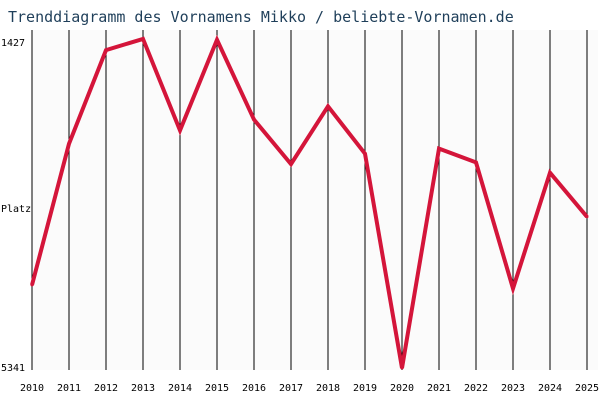 This screenshot has height=400, width=600. What do you see at coordinates (254, 120) in the screenshot?
I see `data-point-2016` at bounding box center [254, 120].